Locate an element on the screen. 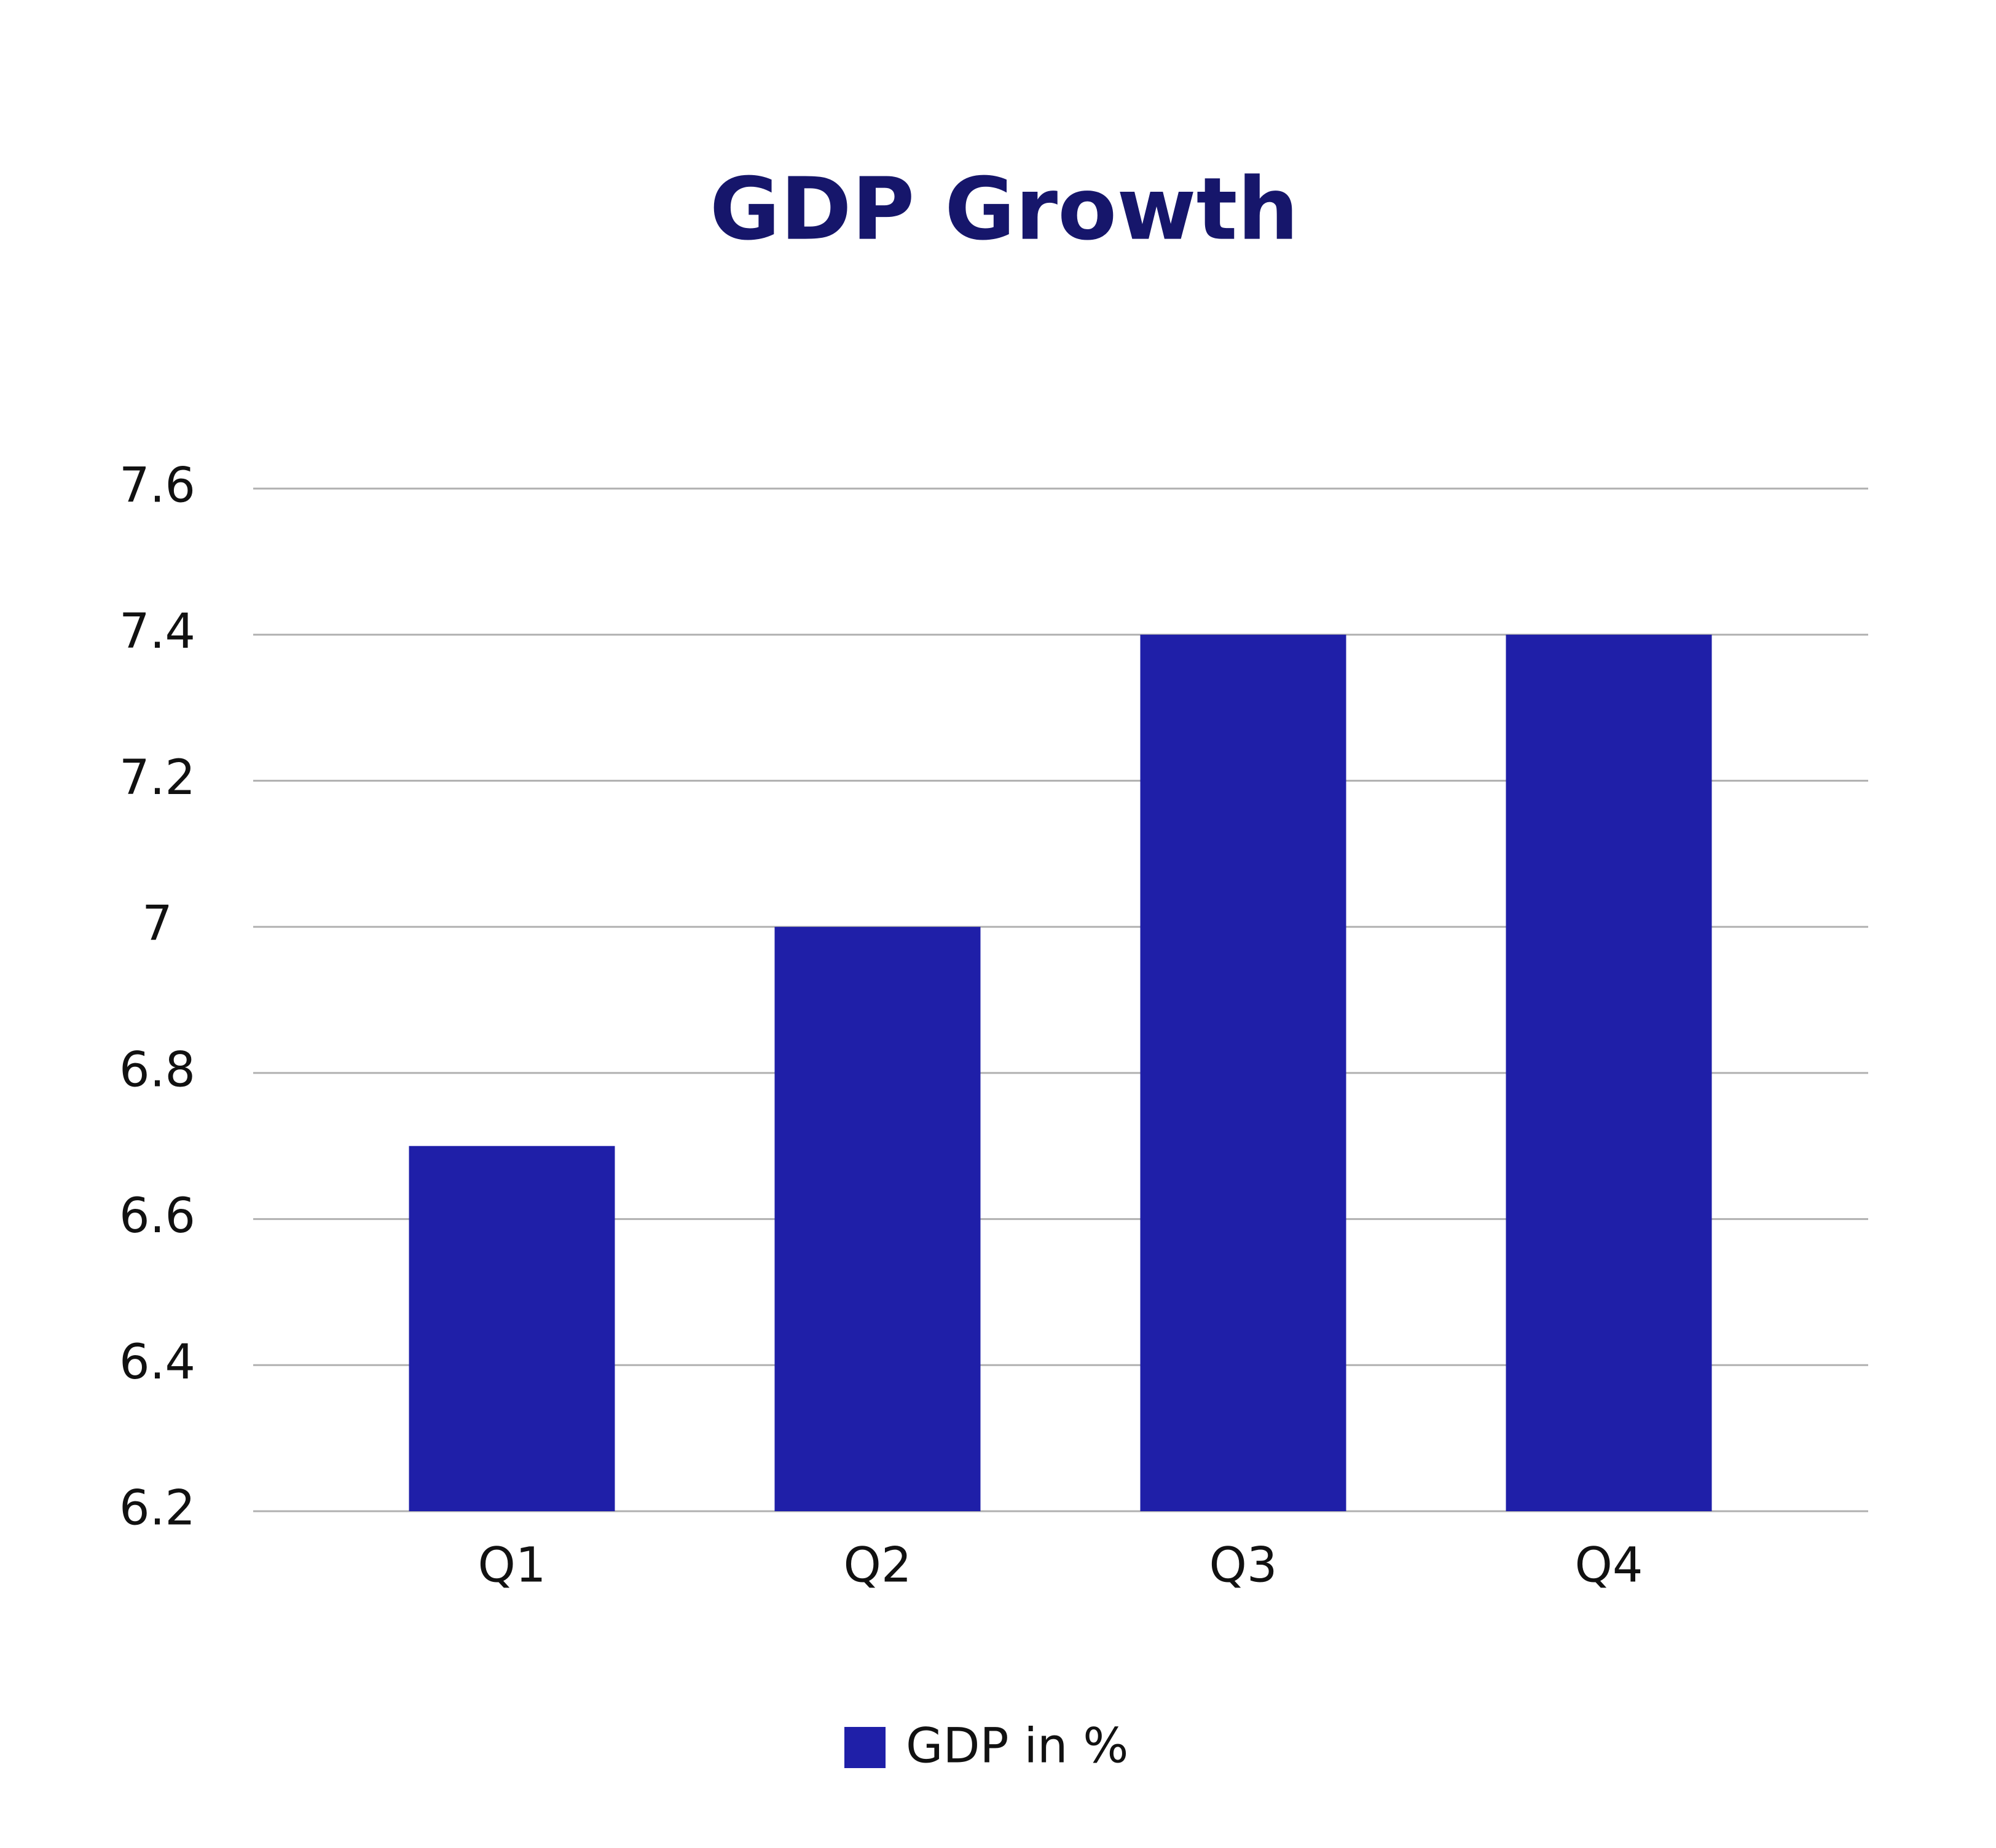 This screenshot has height=1848, width=1996. y-tick-label: 6.2 is located at coordinates (157, 1508).